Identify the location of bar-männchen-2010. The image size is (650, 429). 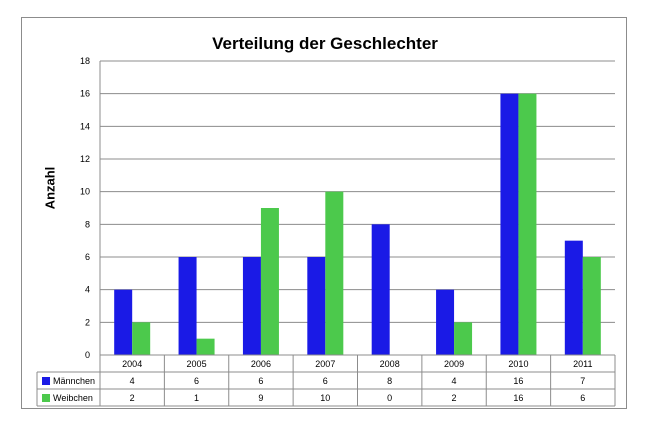
(509, 224).